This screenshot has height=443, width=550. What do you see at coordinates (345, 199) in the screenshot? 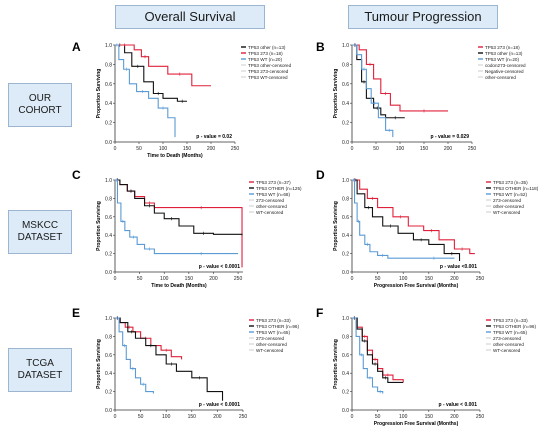
I see `panel-d-y-tick-label: 0.8` at bounding box center [345, 199].